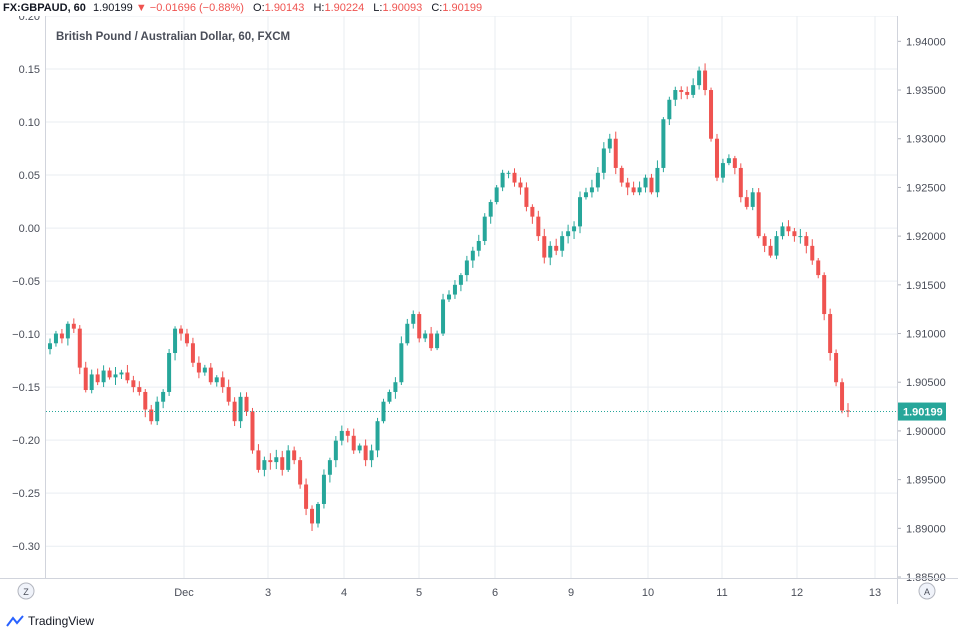 This screenshot has width=958, height=634. What do you see at coordinates (923, 413) in the screenshot?
I see `last-price-label: 1.90199` at bounding box center [923, 413].